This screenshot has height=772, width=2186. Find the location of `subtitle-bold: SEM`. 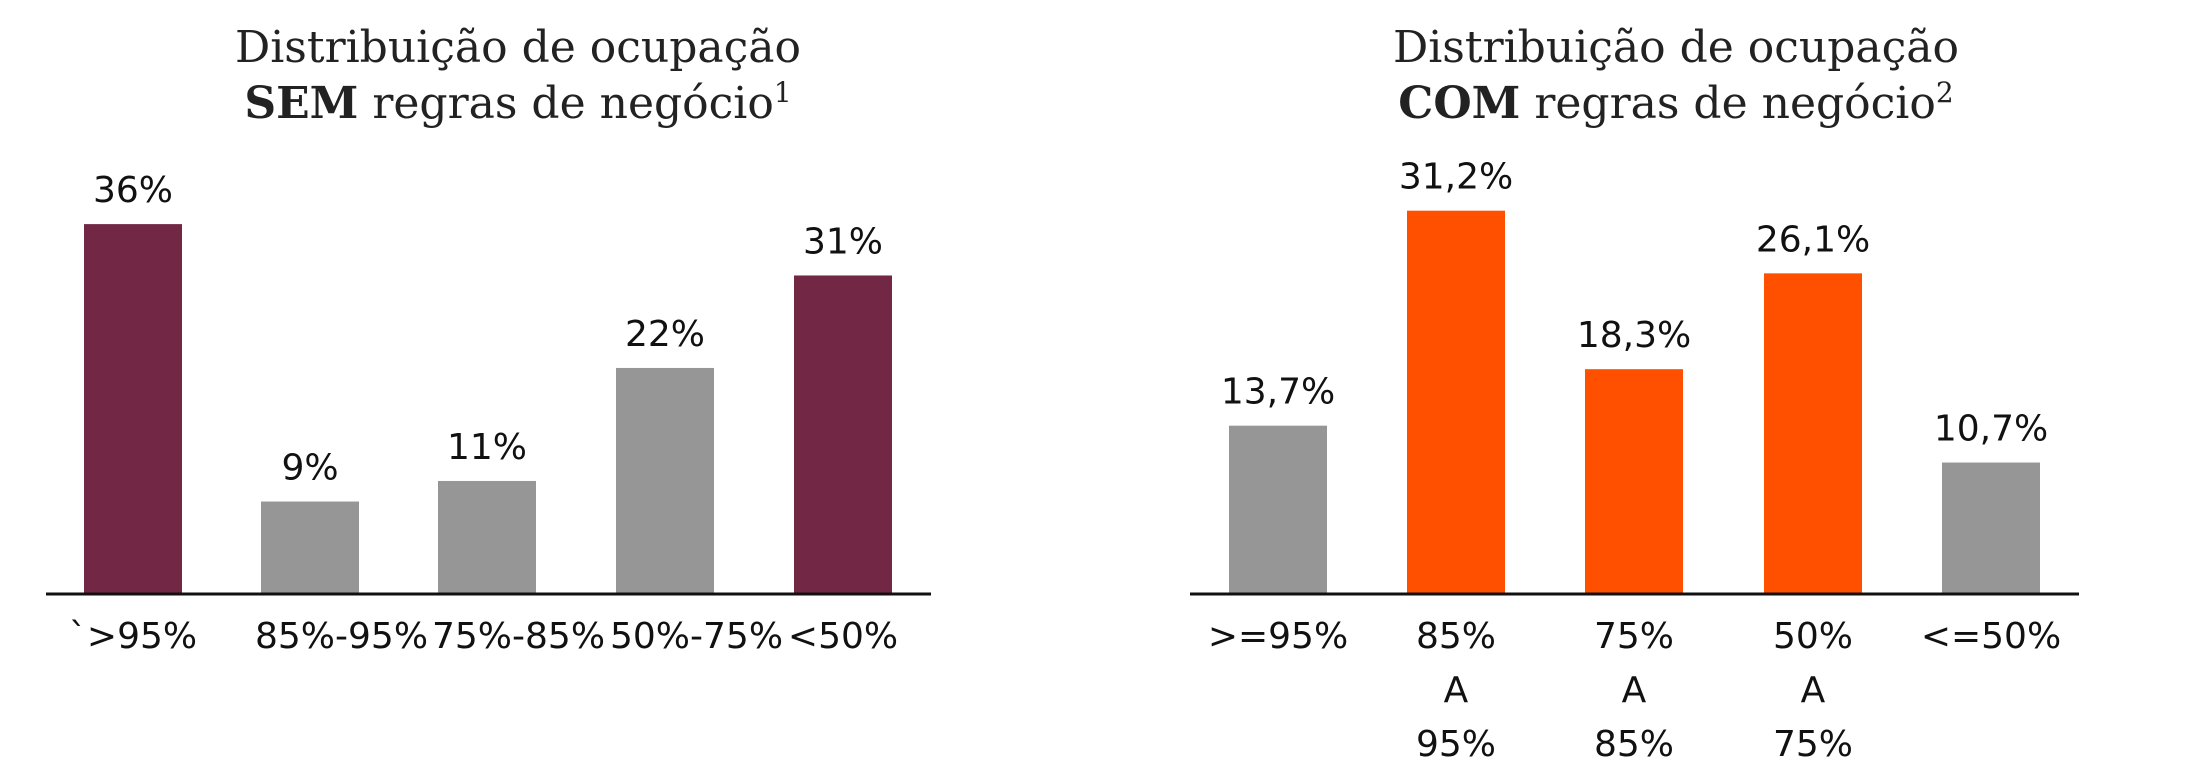

subtitle-bold: SEM is located at coordinates (301, 103).